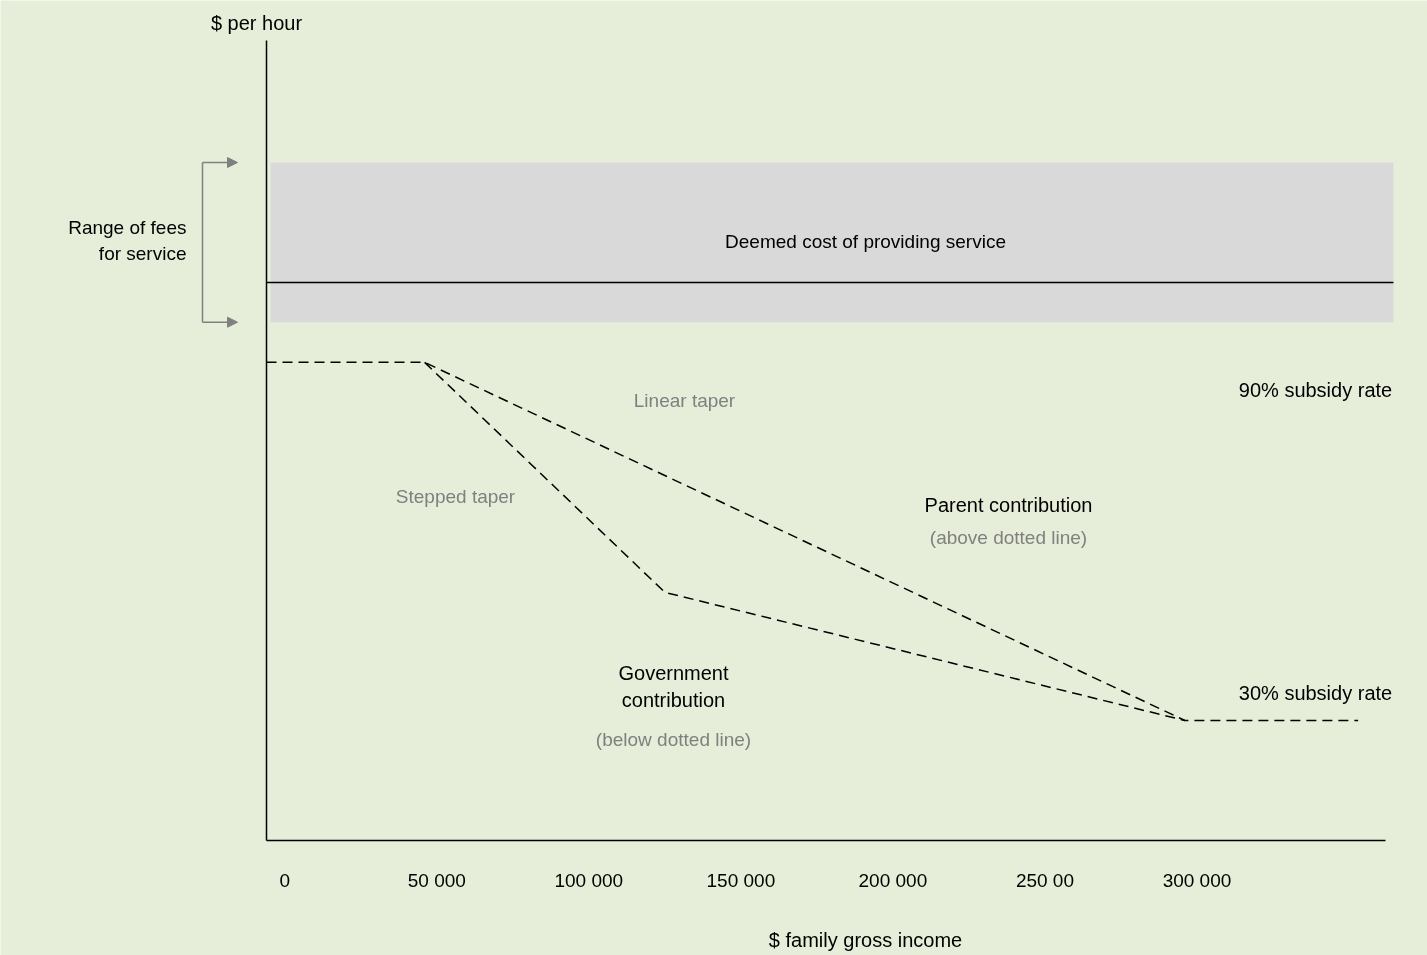 The width and height of the screenshot is (1427, 955). I want to click on text: $ per hour, so click(256, 22).